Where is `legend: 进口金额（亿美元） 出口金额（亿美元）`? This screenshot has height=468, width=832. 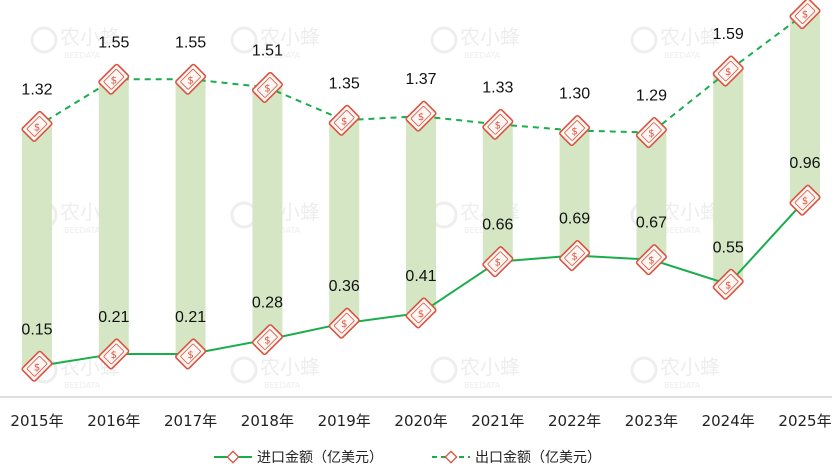
legend: 进口金额（亿美元） 出口金额（亿美元） is located at coordinates (407, 458).